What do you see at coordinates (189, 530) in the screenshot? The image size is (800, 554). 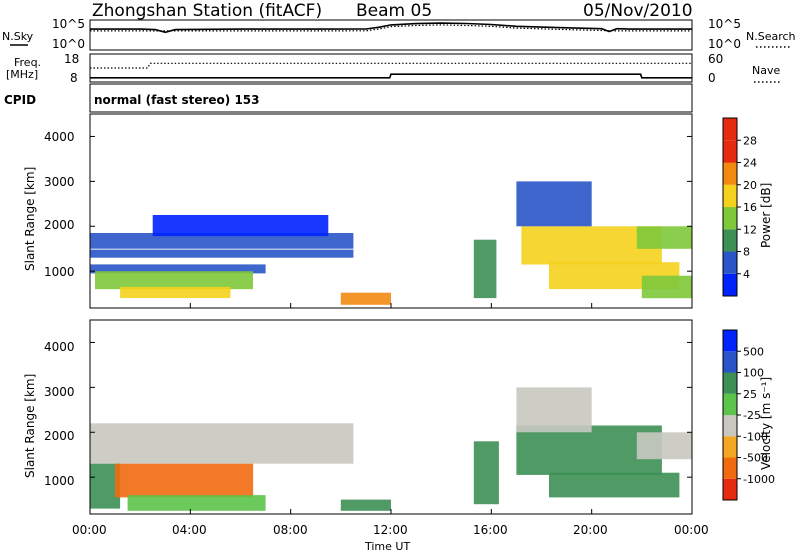 I see `xtick-1: 04:00` at bounding box center [189, 530].